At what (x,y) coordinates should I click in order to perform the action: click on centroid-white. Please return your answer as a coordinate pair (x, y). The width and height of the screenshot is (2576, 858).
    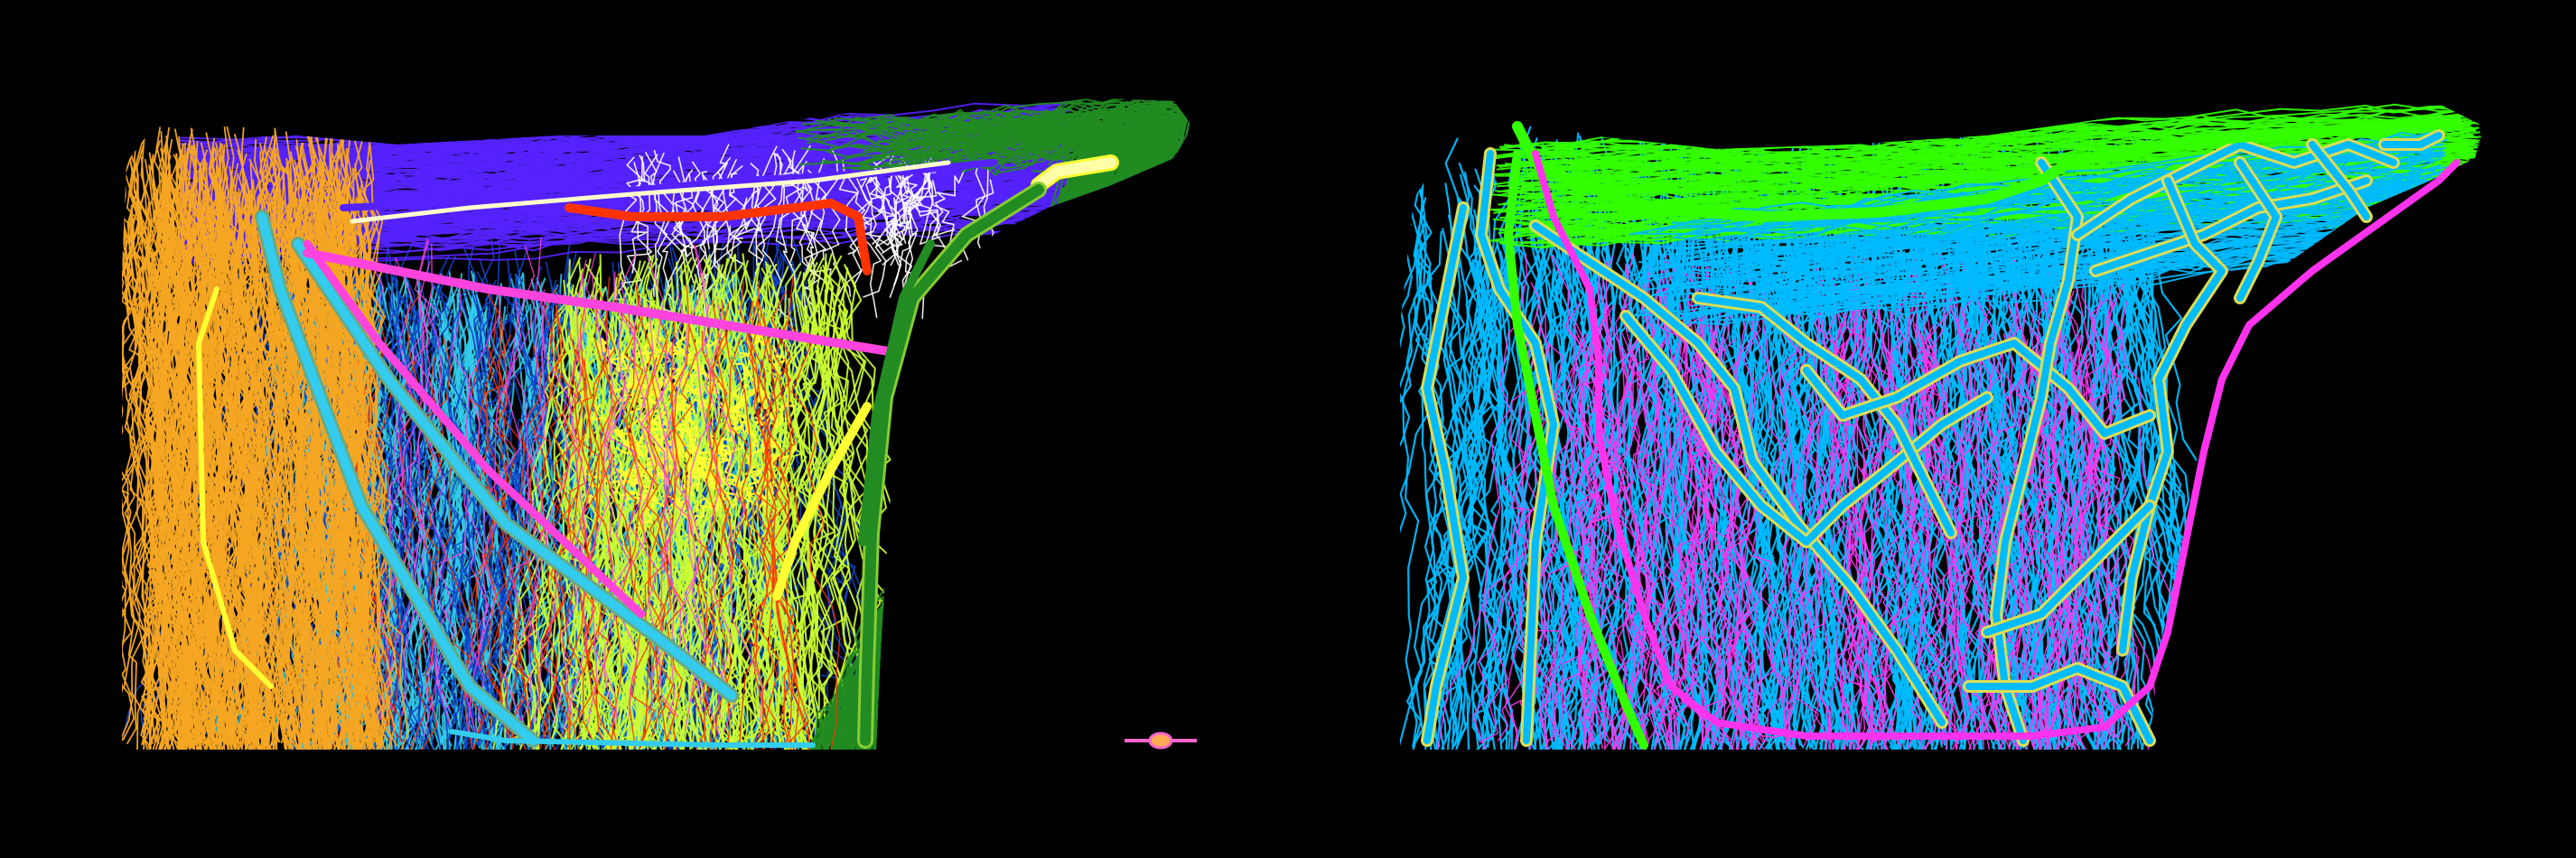
    Looking at the image, I should click on (651, 192).